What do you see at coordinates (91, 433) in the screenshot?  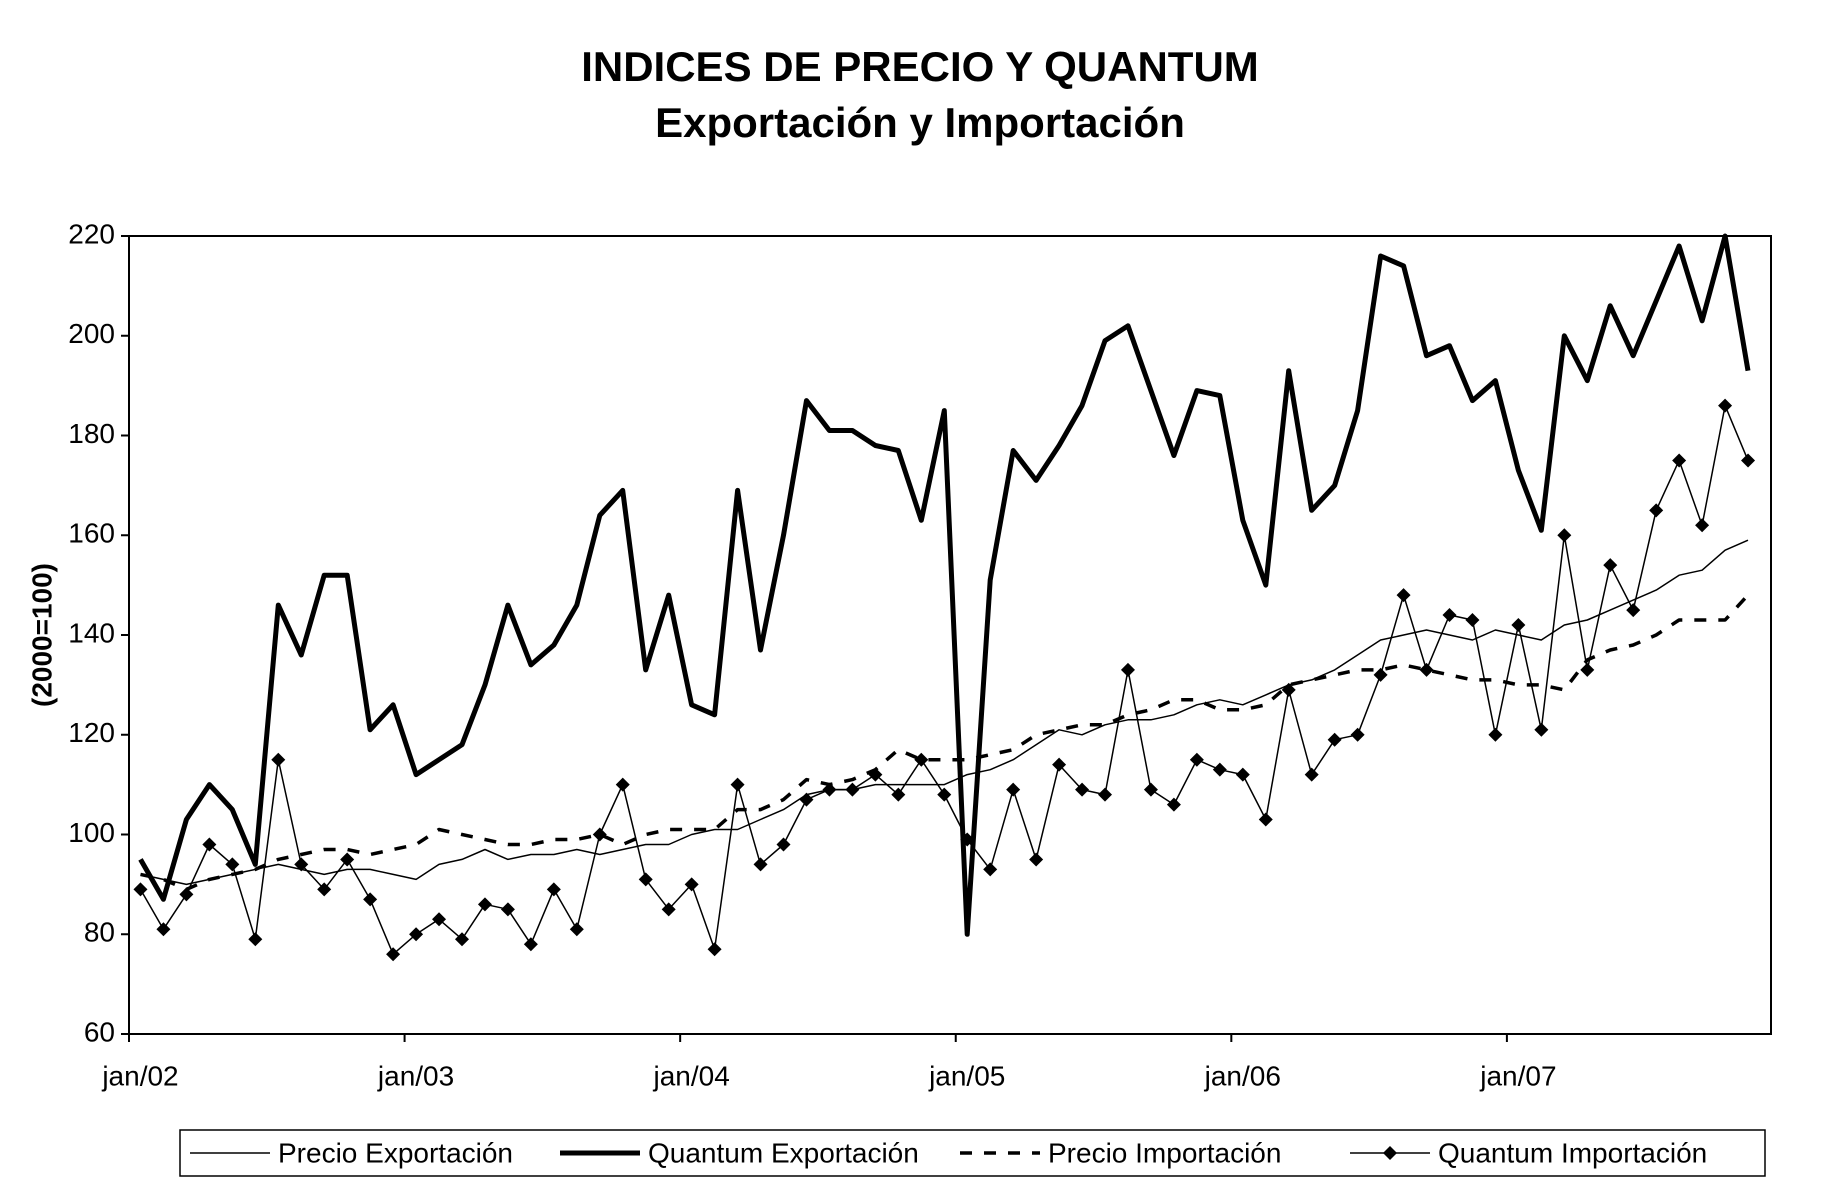 I see `y-tick-label: 180` at bounding box center [91, 433].